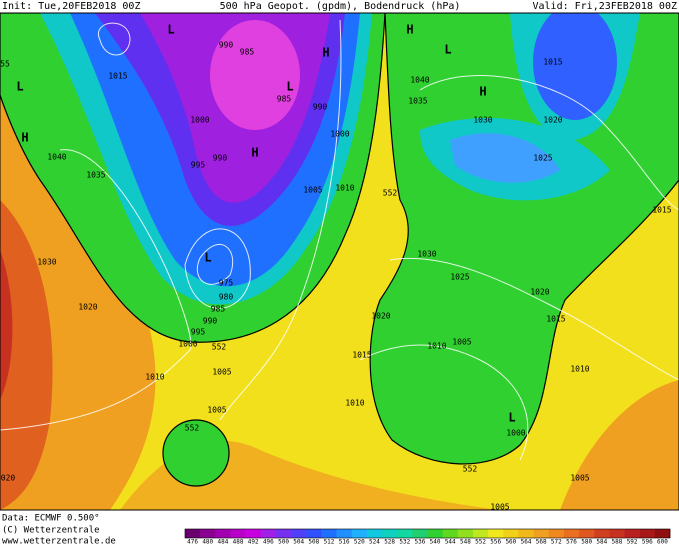  I want to click on colorbar-tick-label: 520, so click(359, 542).